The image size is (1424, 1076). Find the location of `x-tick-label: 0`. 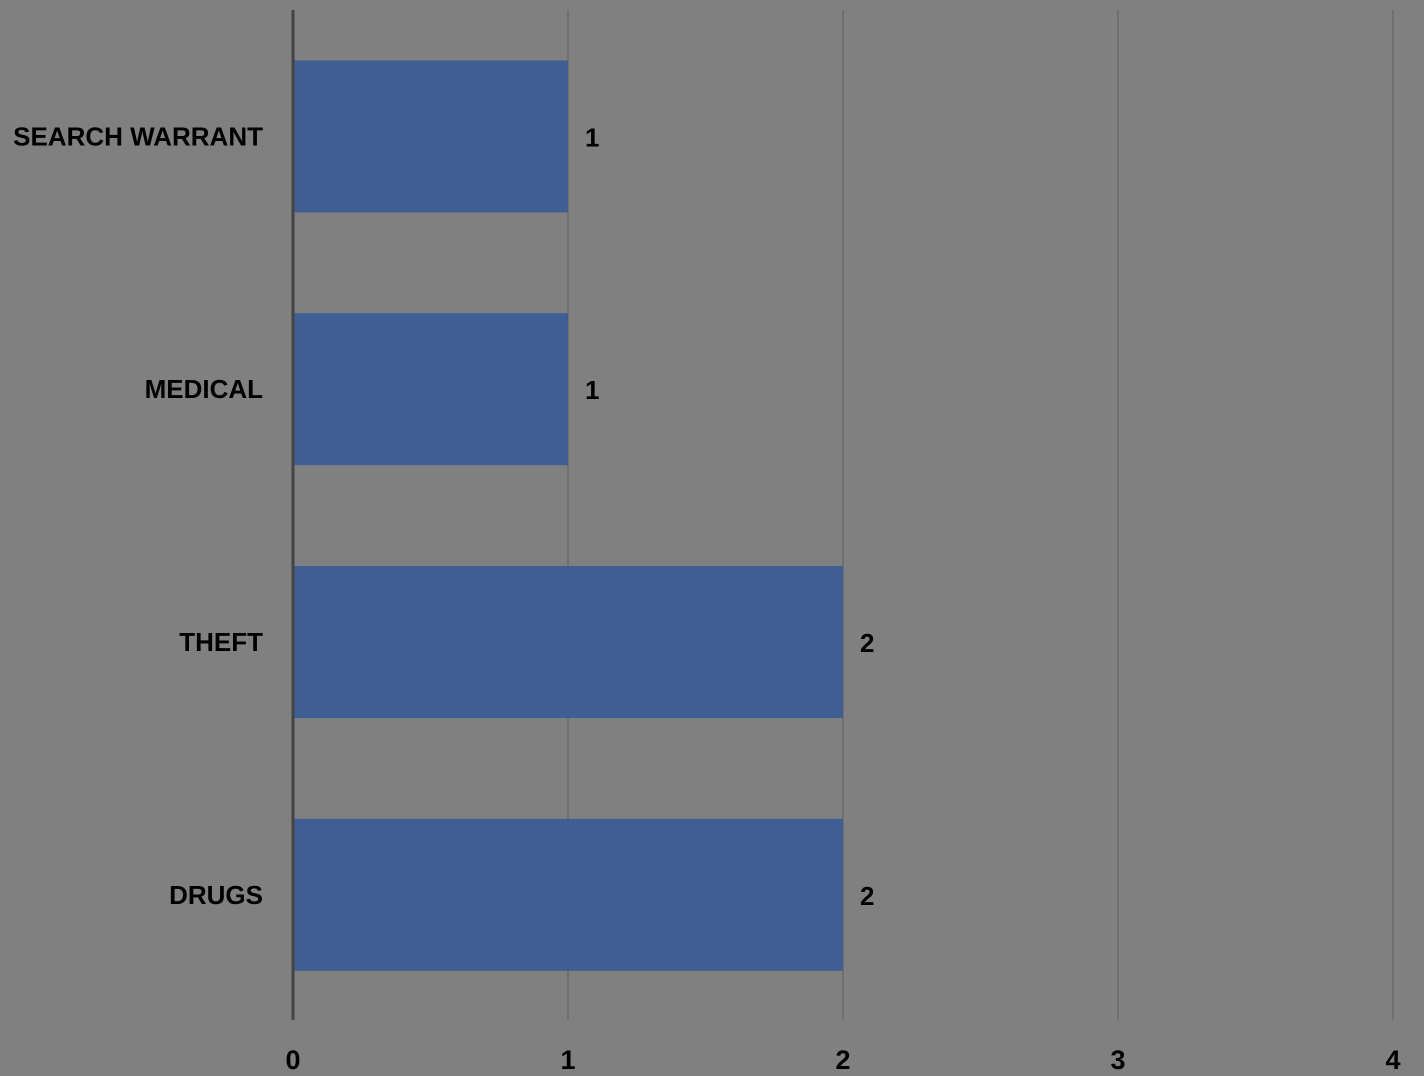

x-tick-label: 0 is located at coordinates (292, 1058).